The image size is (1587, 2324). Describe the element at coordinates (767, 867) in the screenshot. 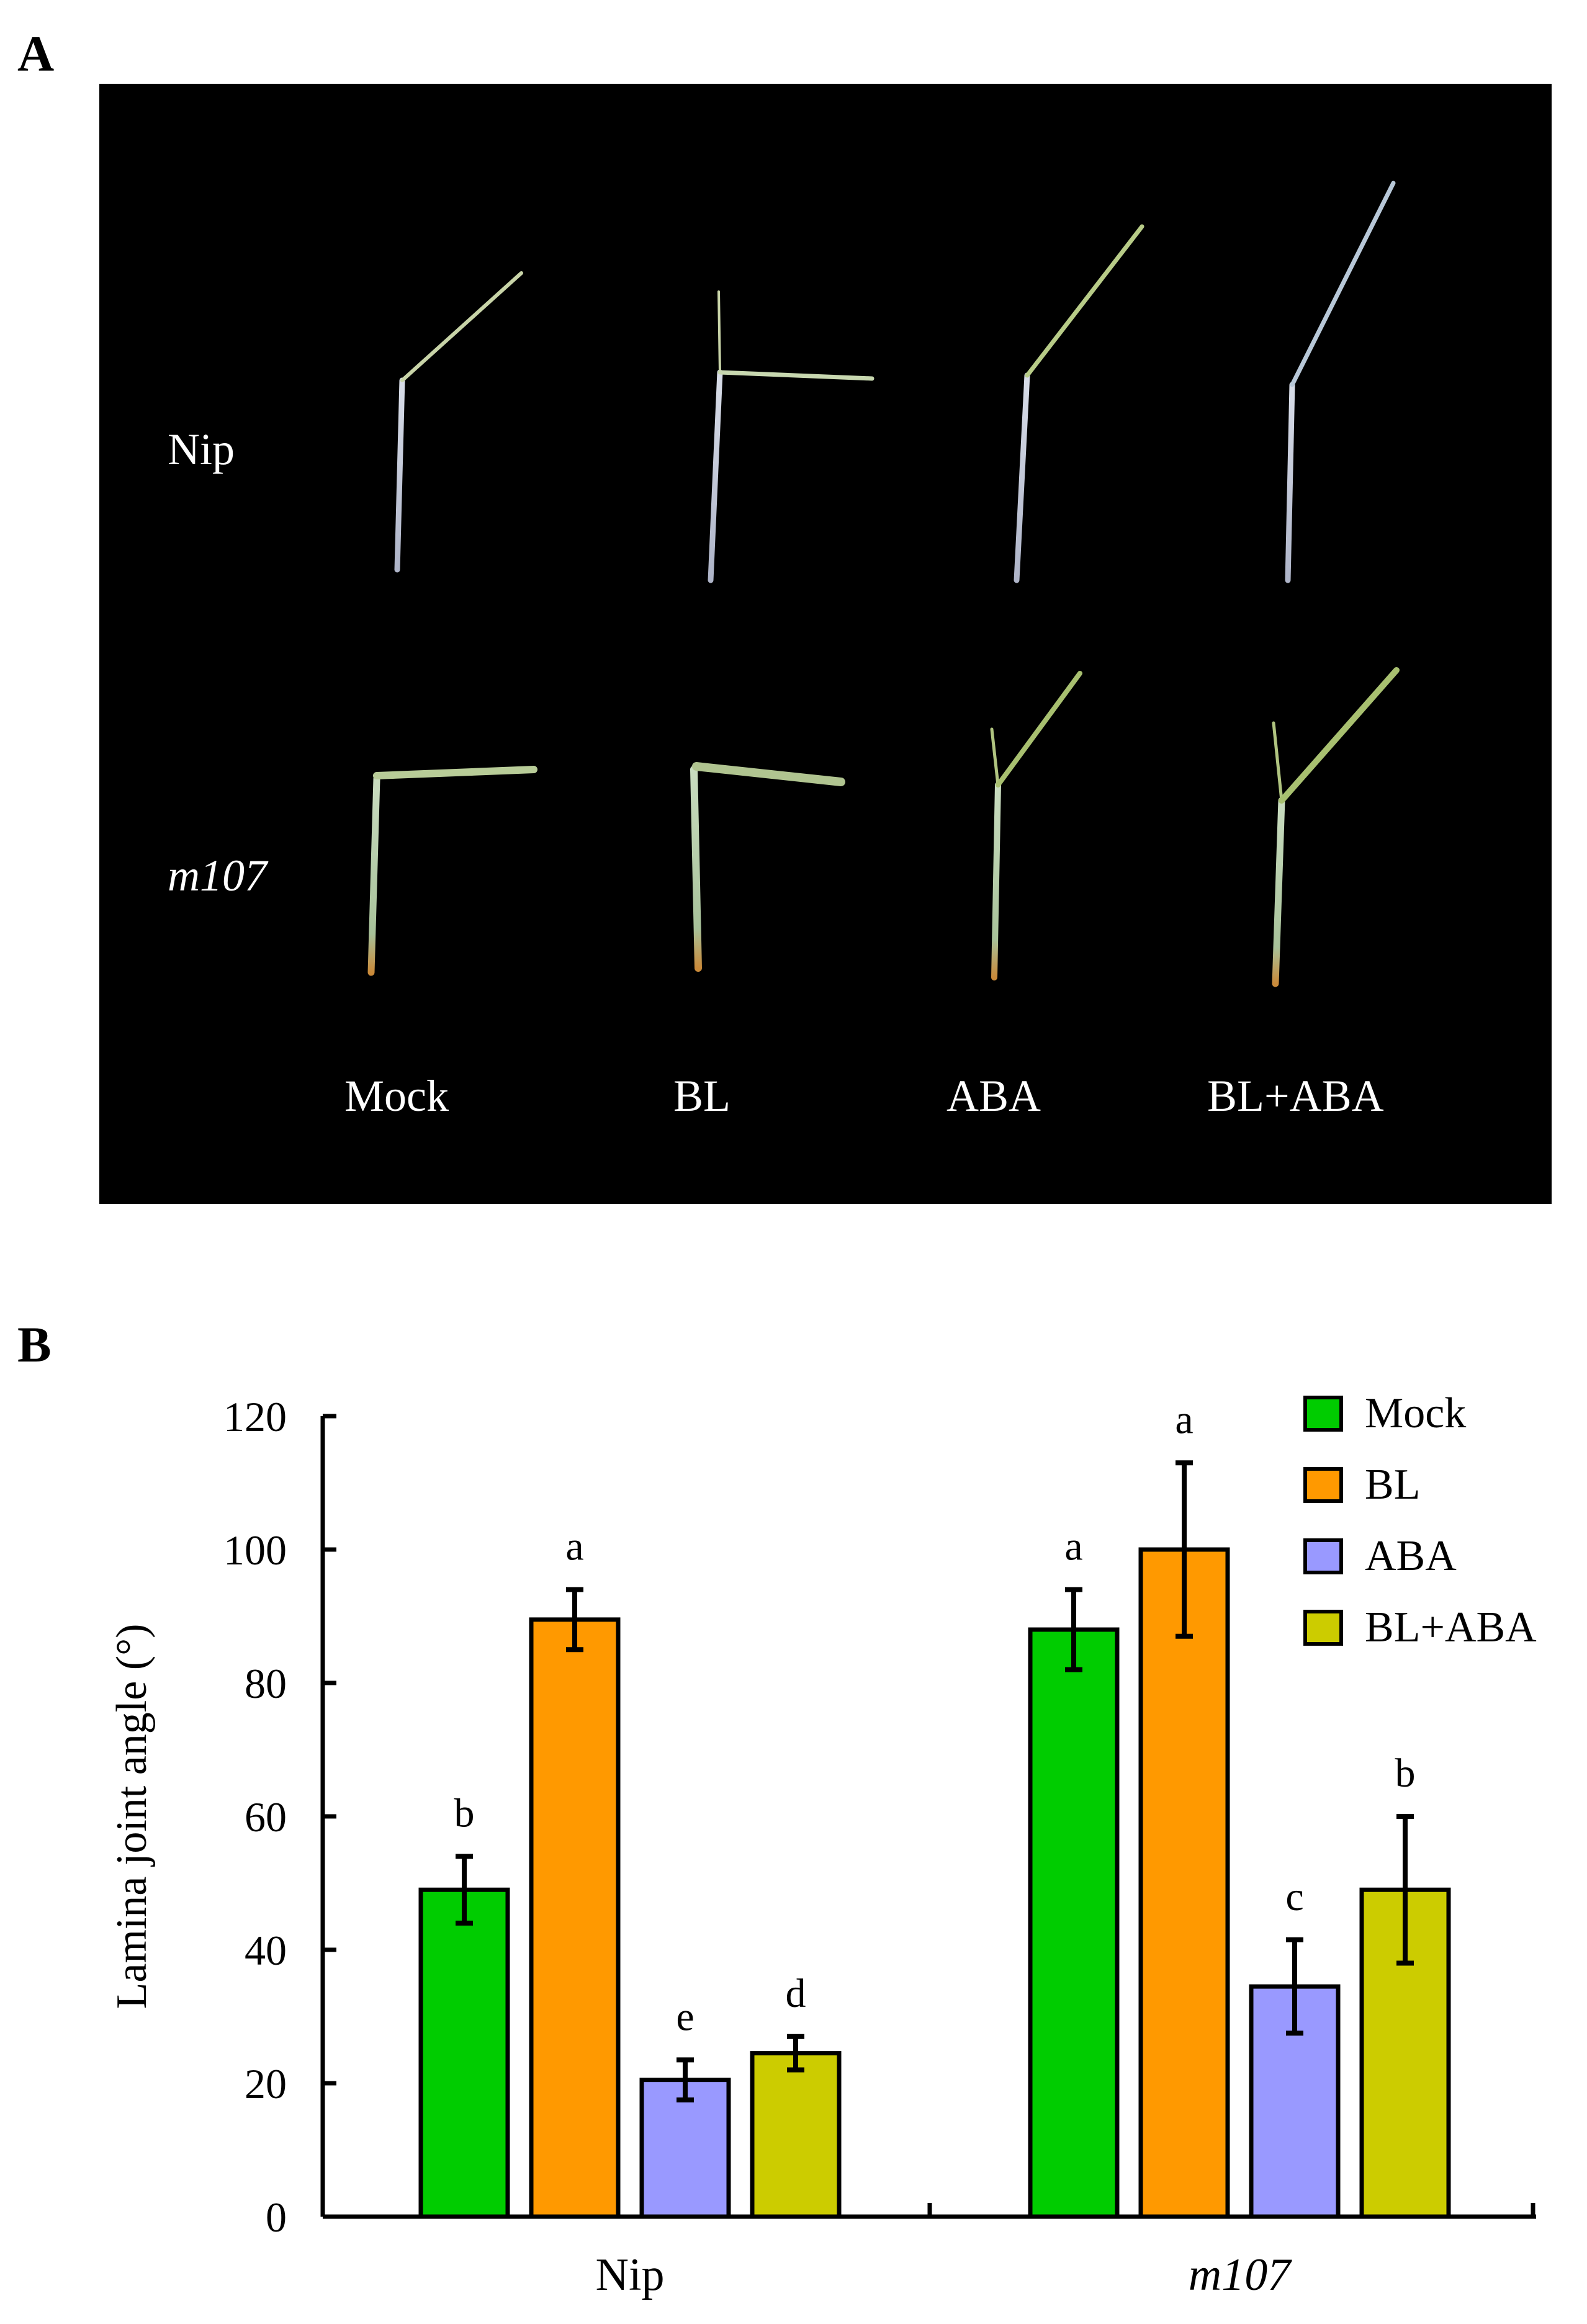

I see `seedling-m107-bl` at that location.